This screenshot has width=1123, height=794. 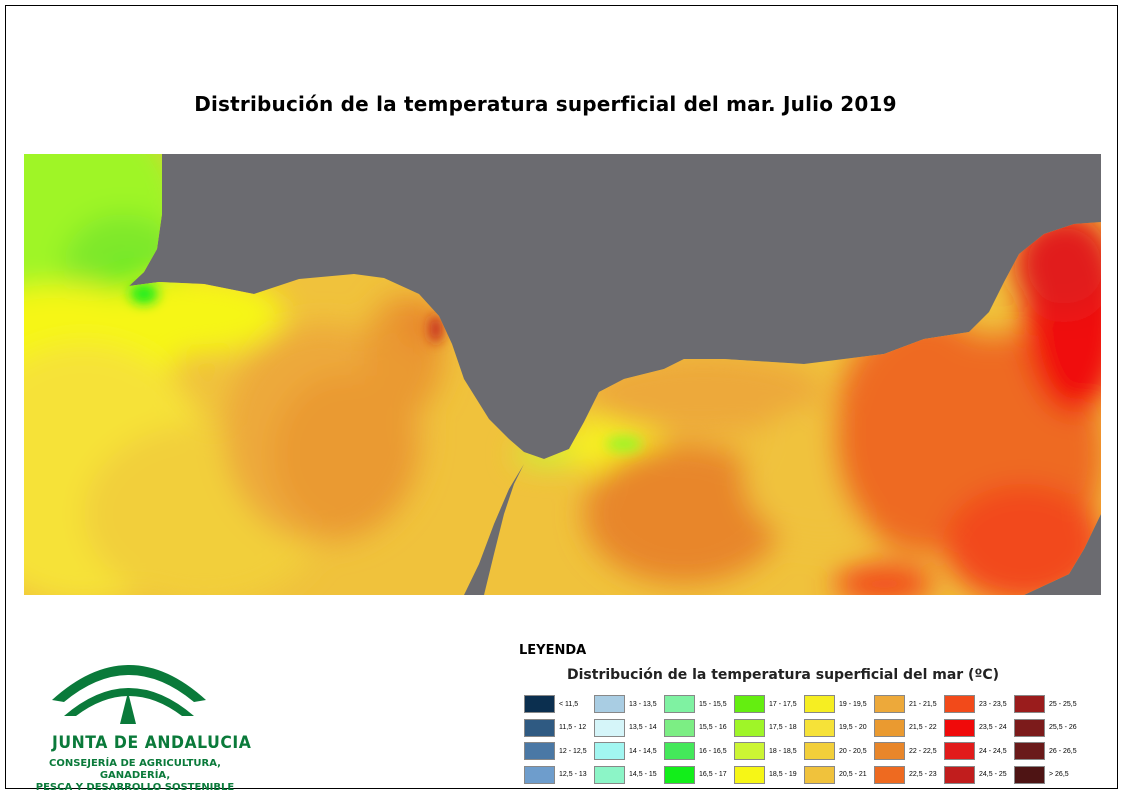 What do you see at coordinates (993, 774) in the screenshot?
I see `legend-label: 24,5 - 25` at bounding box center [993, 774].